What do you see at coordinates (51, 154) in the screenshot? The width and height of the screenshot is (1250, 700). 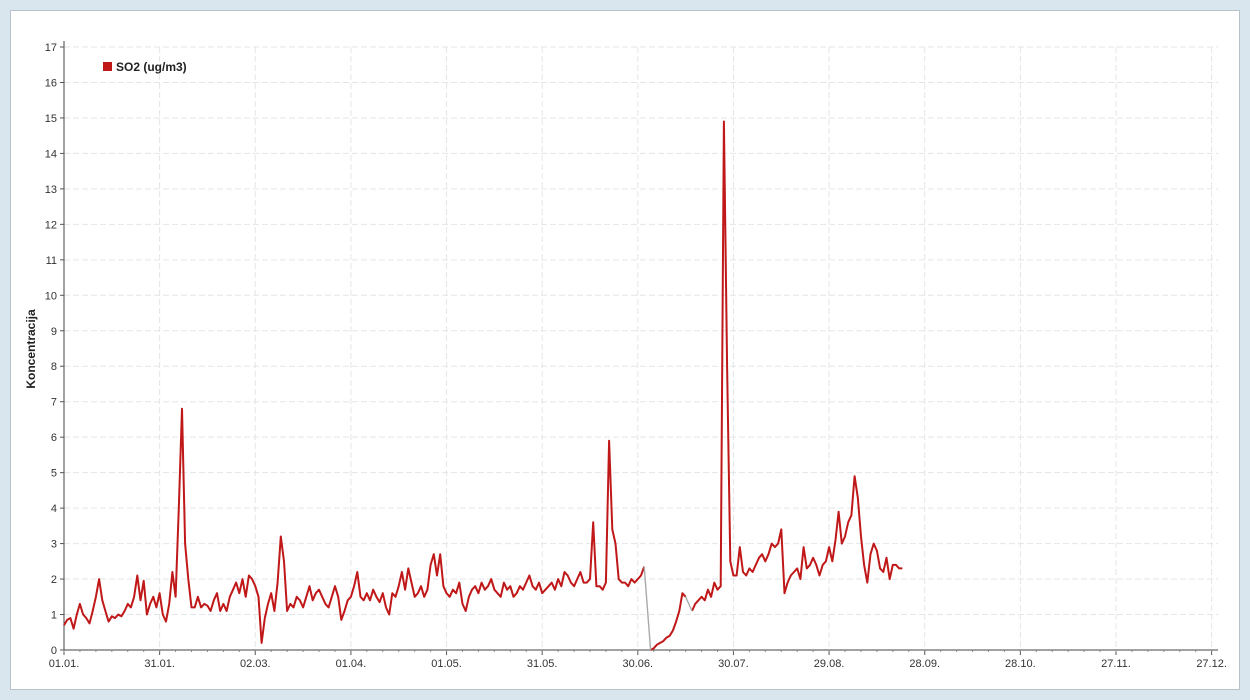 I see `y-tick-label: 14` at bounding box center [51, 154].